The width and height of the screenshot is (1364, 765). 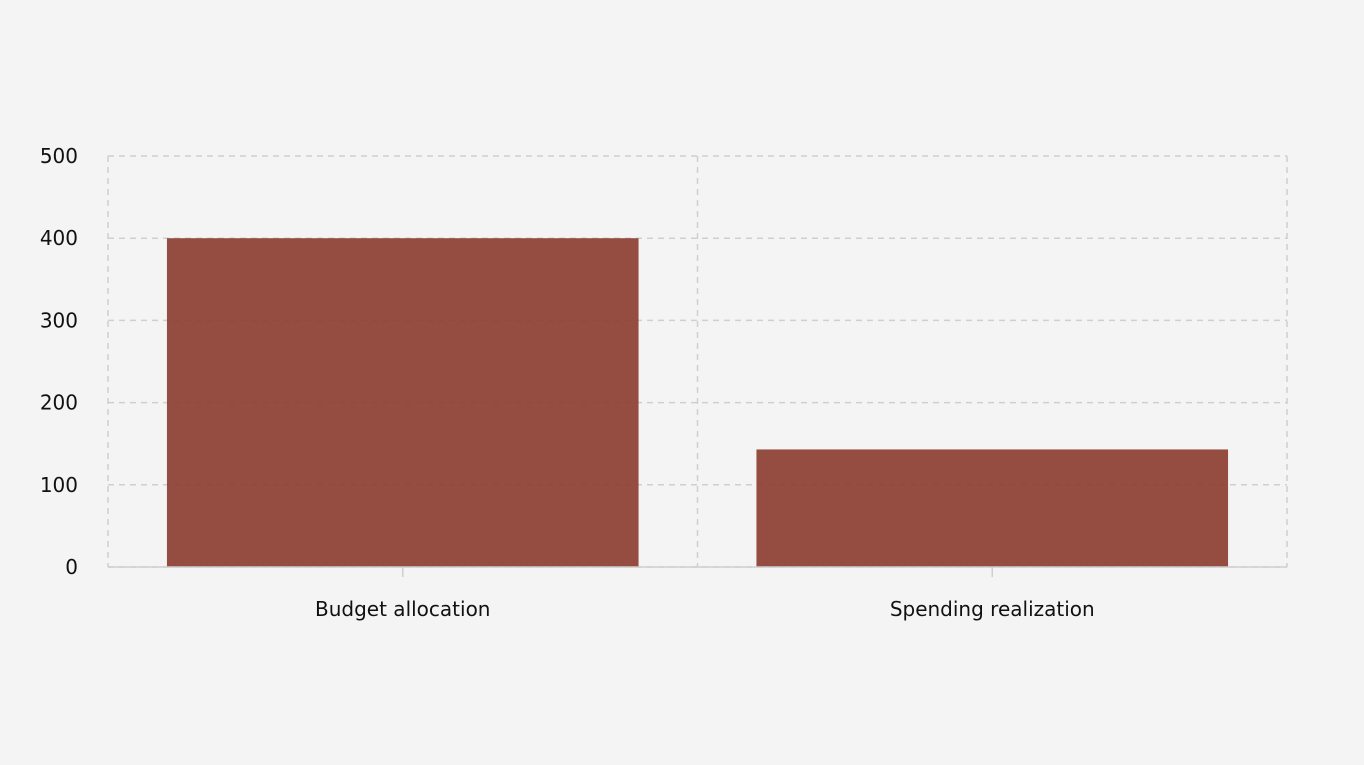 I want to click on y-tick-label: 0, so click(x=71, y=567).